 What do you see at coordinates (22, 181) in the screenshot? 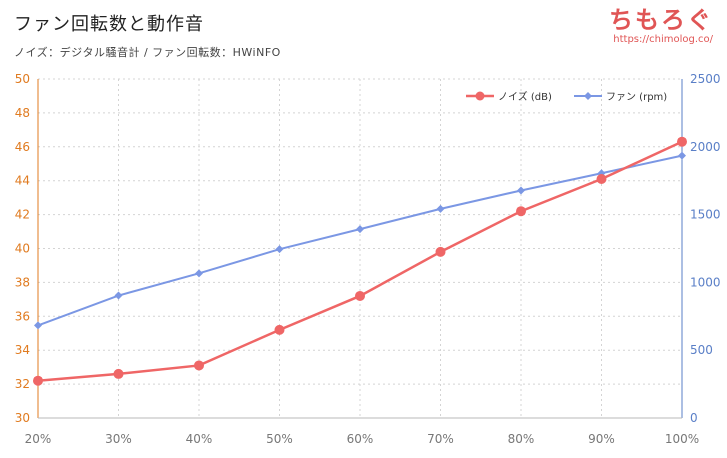
I see `y-left-tick-label: 44` at bounding box center [22, 181].